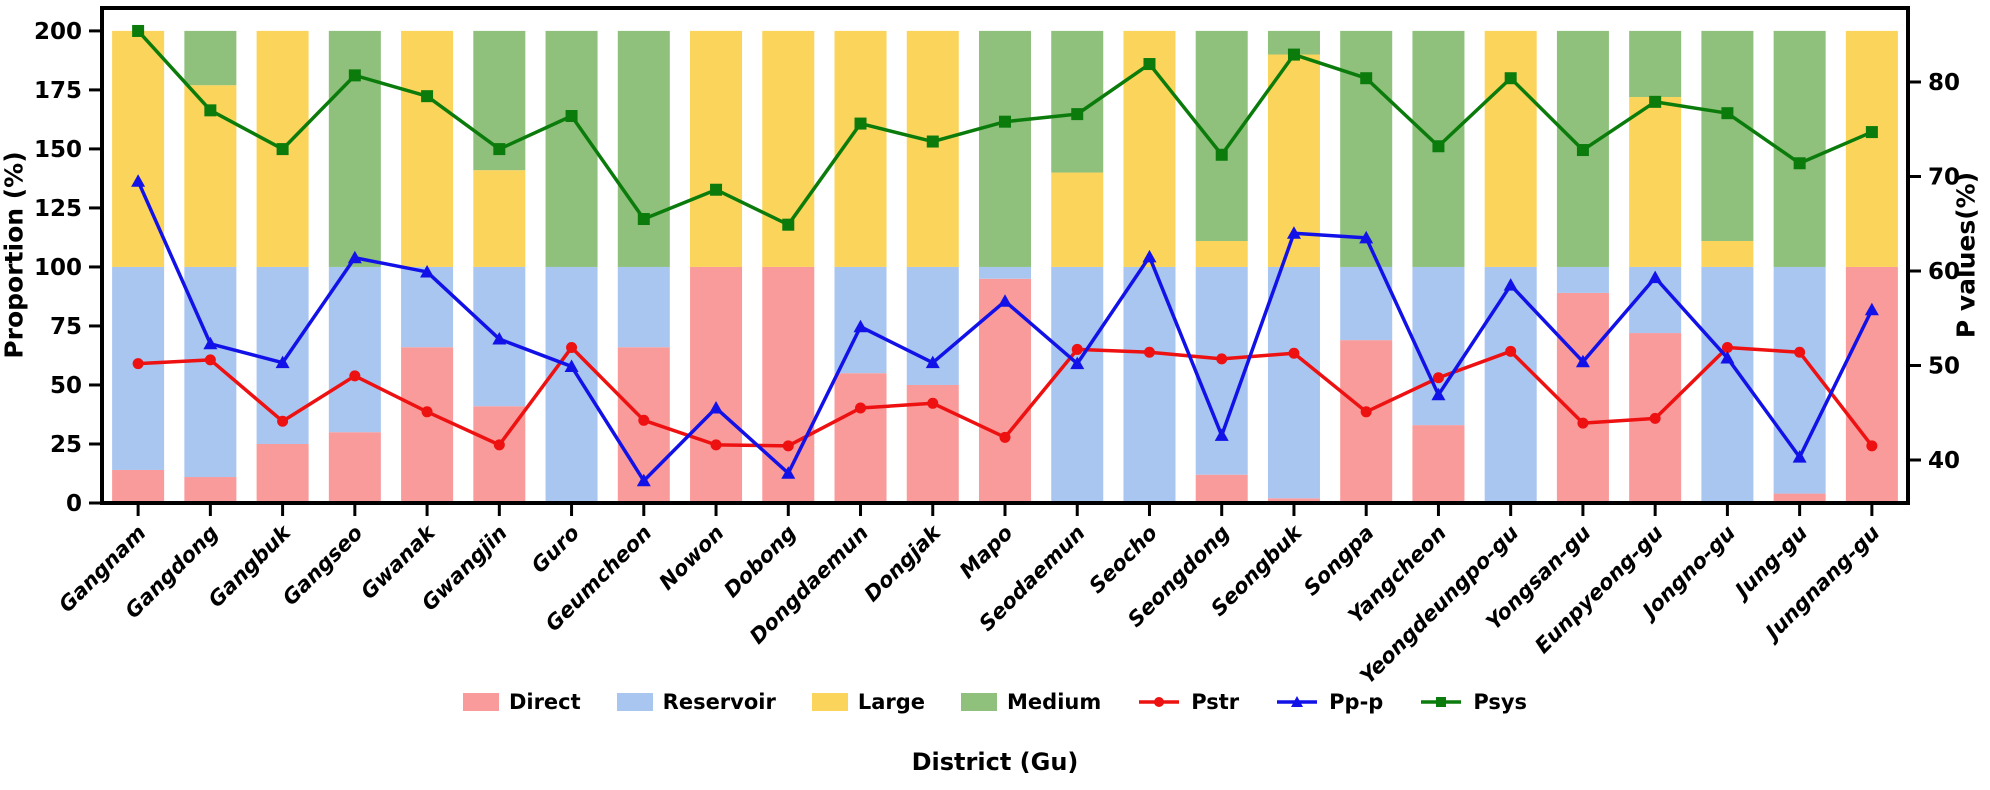 The width and height of the screenshot is (1990, 790). I want to click on legend-item-reservoir: Reservoir, so click(696, 702).